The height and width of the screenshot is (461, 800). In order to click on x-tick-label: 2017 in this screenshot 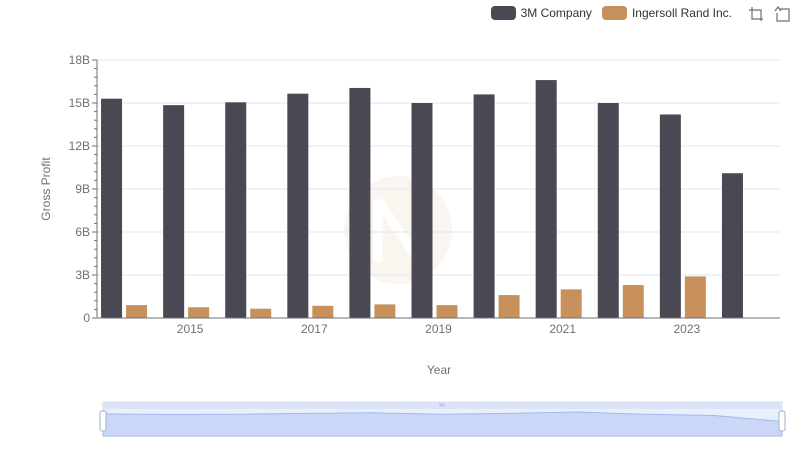, I will do `click(314, 329)`.